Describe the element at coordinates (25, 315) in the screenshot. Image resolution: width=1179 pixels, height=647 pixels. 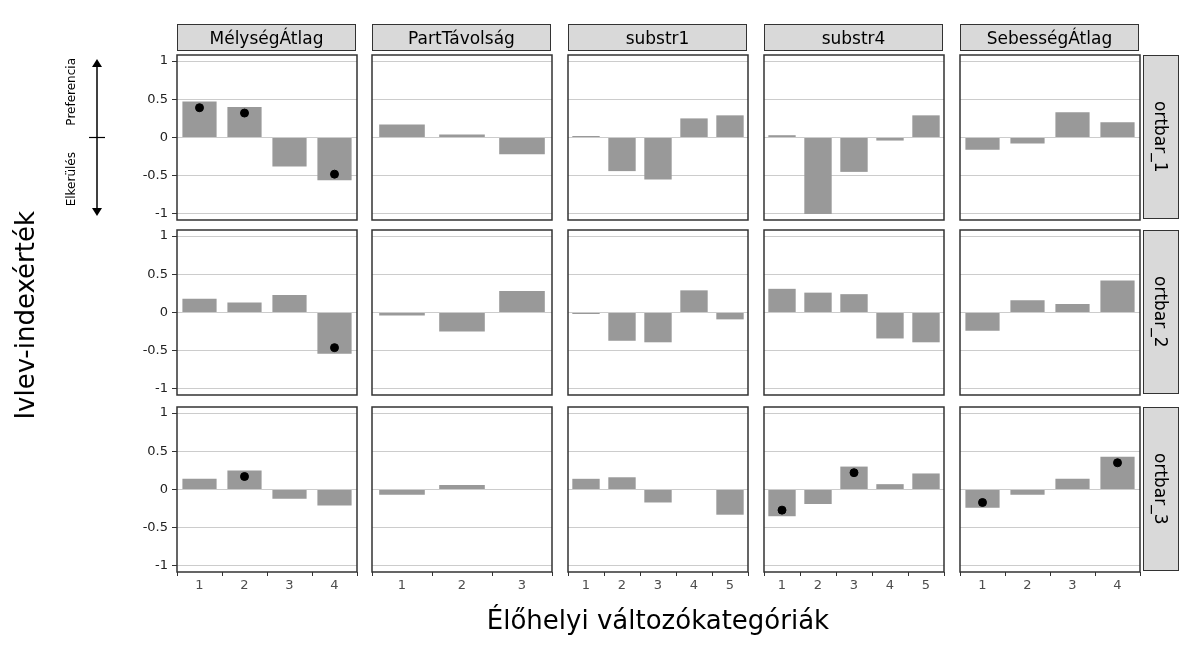
I see `y-axis-title: Ivlev-indexérték` at that location.